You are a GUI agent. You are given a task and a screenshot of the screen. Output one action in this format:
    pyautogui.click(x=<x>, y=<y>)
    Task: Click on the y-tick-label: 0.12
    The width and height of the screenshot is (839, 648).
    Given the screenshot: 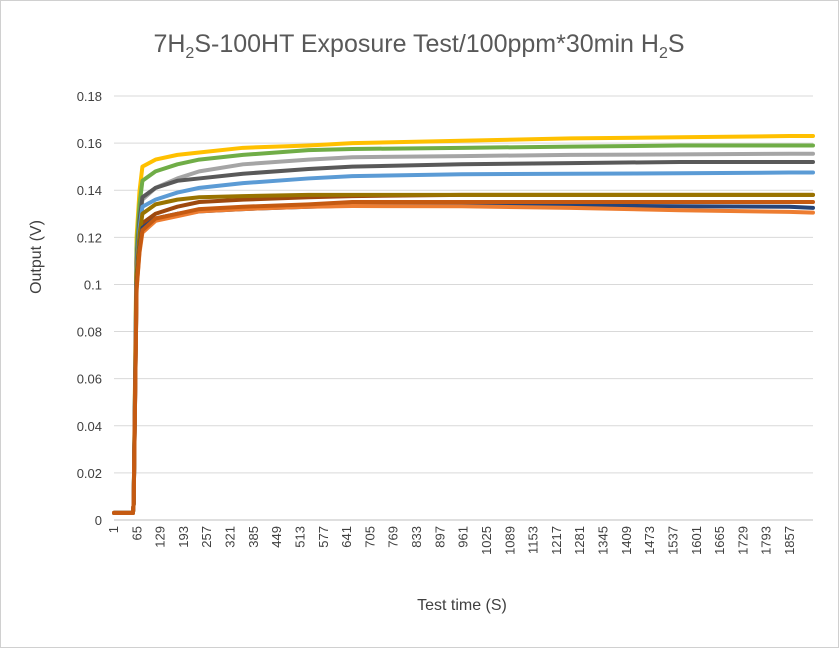 What is the action you would take?
    pyautogui.click(x=89, y=237)
    